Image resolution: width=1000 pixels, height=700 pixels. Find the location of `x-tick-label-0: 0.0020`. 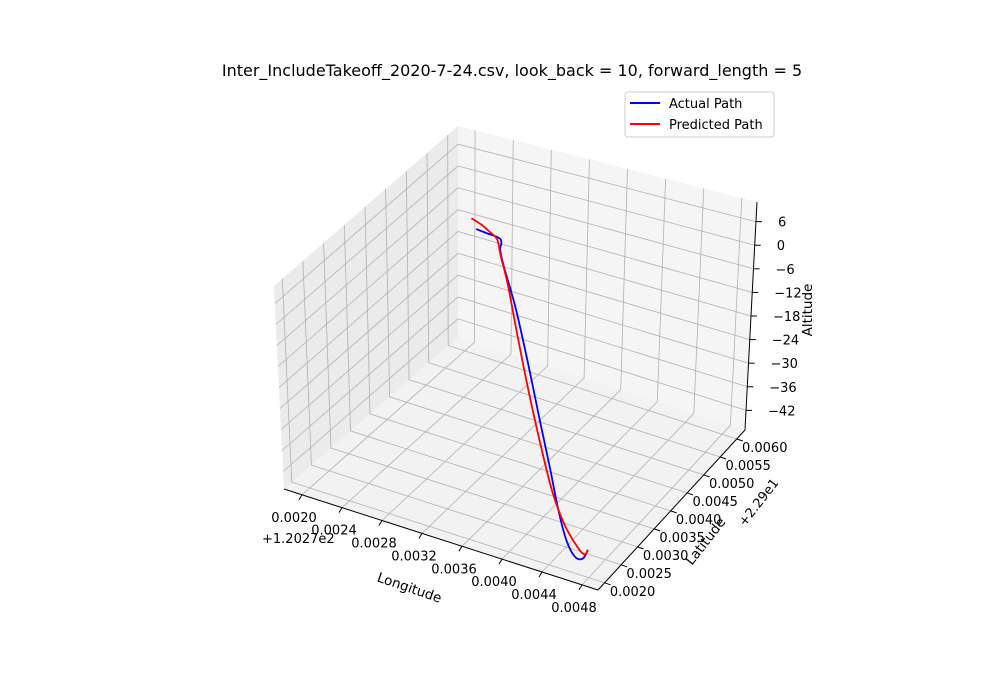

x-tick-label-0: 0.0020 is located at coordinates (294, 518).